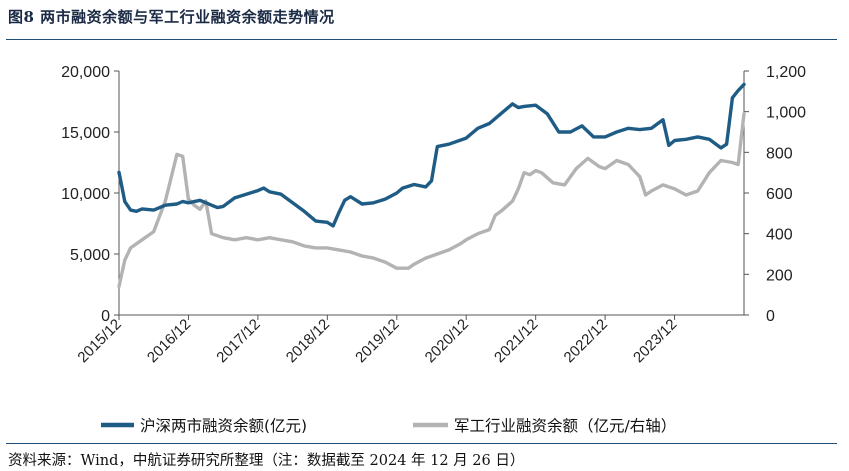  I want to click on legend: 沪深两市融资余额(亿元) 军工行业融资余额（亿元/右轴）, so click(388, 425).